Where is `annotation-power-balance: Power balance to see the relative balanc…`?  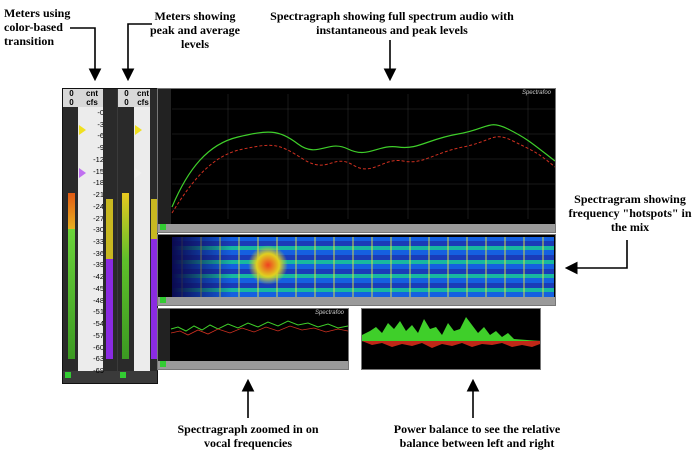
annotation-power-balance: Power balance to see the relative balanc… is located at coordinates (477, 436).